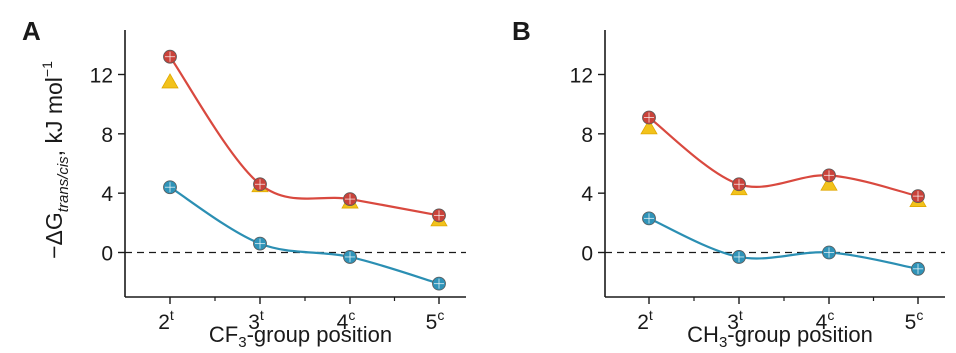 The height and width of the screenshot is (353, 956). What do you see at coordinates (521, 31) in the screenshot?
I see `panel-label: B` at bounding box center [521, 31].